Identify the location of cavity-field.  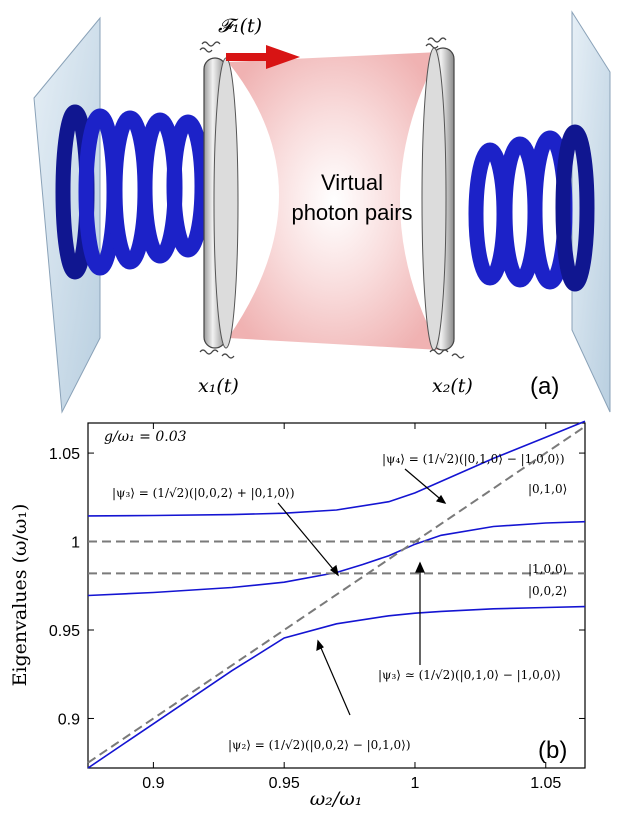
(334, 201).